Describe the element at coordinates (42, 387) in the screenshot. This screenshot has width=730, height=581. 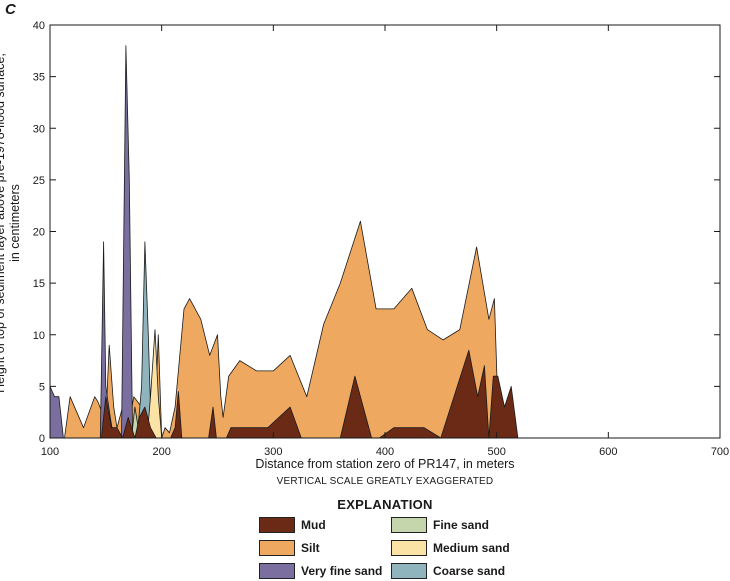
I see `y-tick-label: 5` at that location.